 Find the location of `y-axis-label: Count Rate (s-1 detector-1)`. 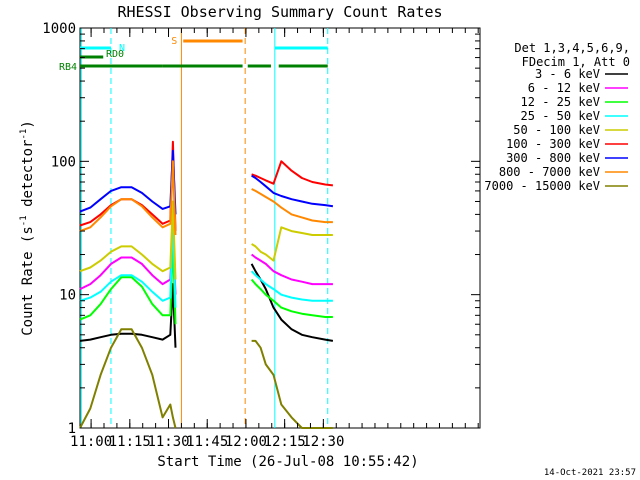

y-axis-label: Count Rate (s-1 detector-1) is located at coordinates (27, 228).